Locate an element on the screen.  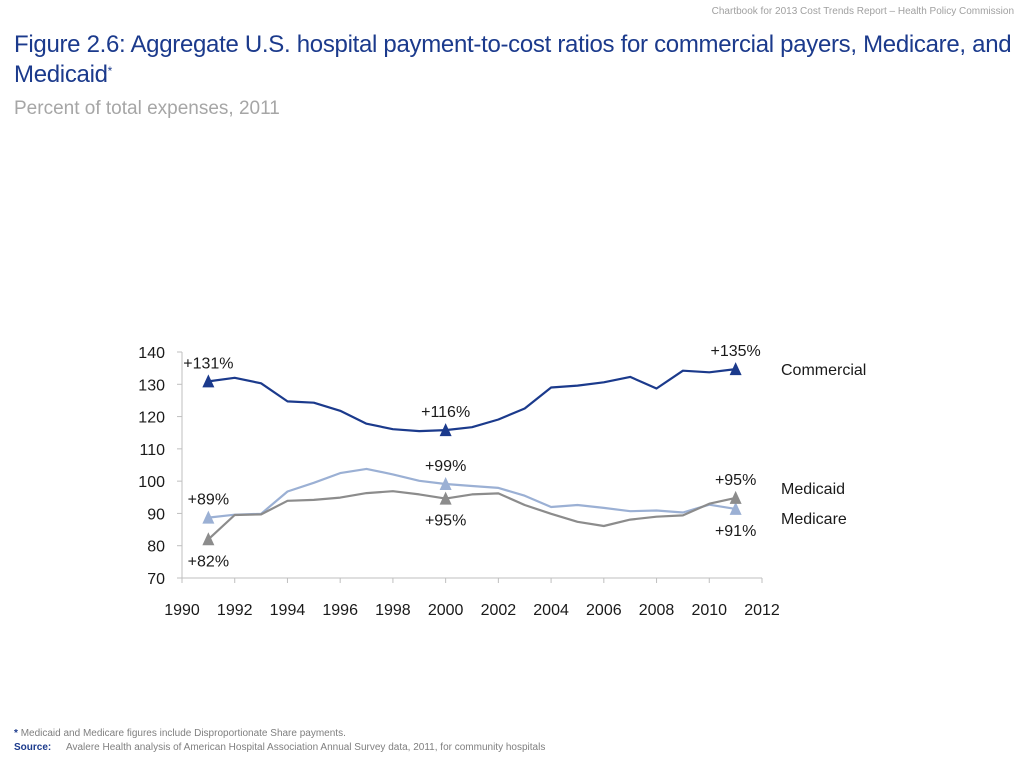
x-tick-label: 2010 is located at coordinates (709, 610).